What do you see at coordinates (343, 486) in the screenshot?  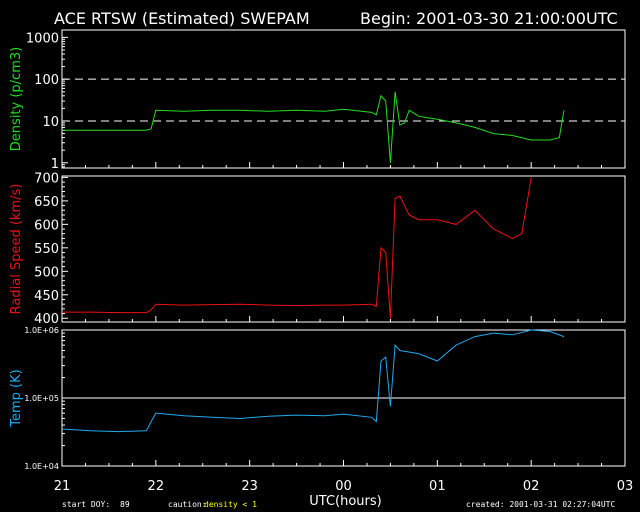 I see `x-tick-label-3: 00` at bounding box center [343, 486].